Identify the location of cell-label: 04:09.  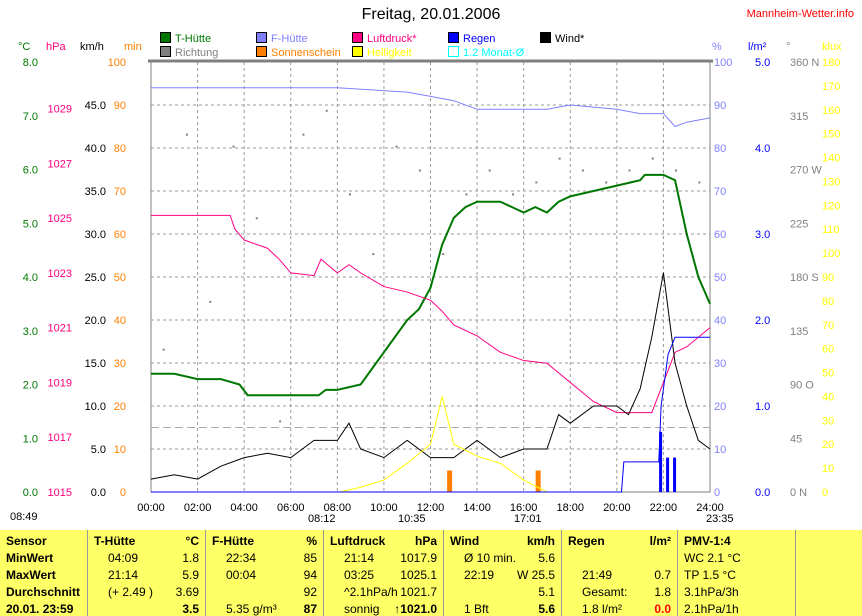
(123, 558).